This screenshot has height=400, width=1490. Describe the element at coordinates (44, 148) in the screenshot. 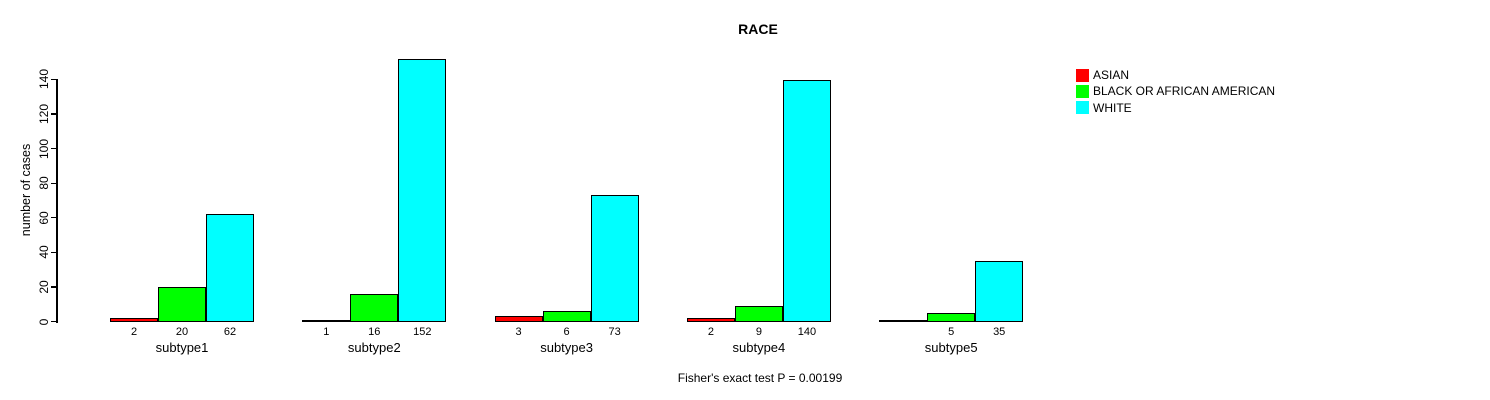

I see `y-axis-tick-label: 100` at that location.